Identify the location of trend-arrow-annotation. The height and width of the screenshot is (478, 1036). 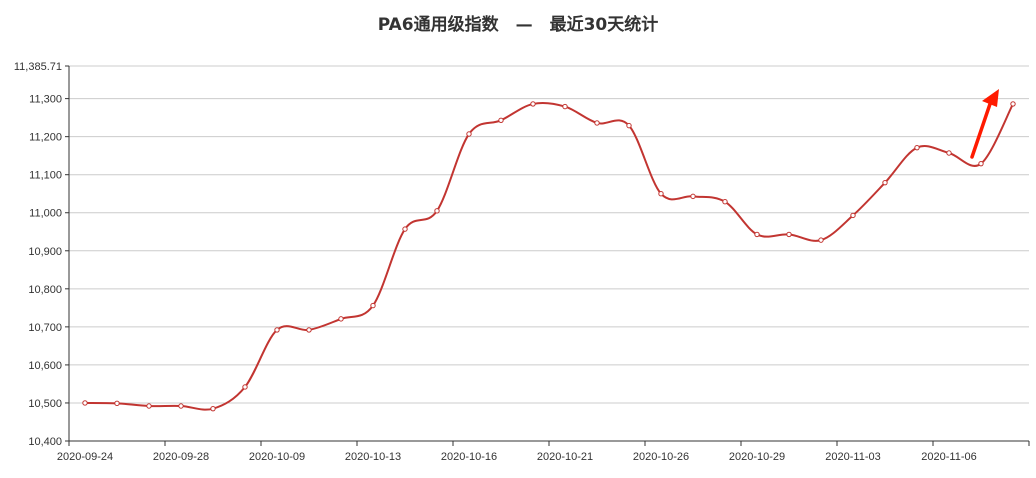
(984, 124).